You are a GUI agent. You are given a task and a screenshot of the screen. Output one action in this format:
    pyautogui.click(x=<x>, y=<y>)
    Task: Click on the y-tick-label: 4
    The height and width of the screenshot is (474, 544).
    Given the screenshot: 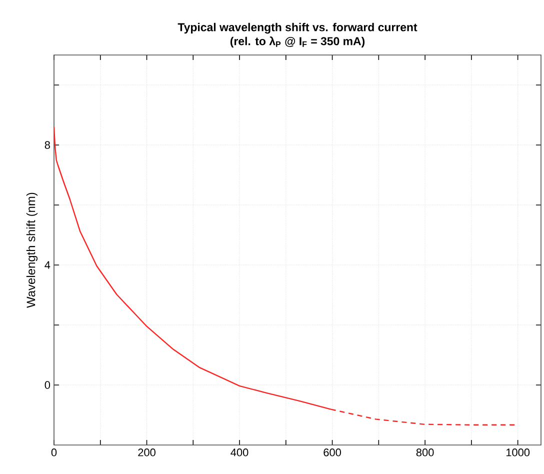 What is the action you would take?
    pyautogui.click(x=47, y=265)
    